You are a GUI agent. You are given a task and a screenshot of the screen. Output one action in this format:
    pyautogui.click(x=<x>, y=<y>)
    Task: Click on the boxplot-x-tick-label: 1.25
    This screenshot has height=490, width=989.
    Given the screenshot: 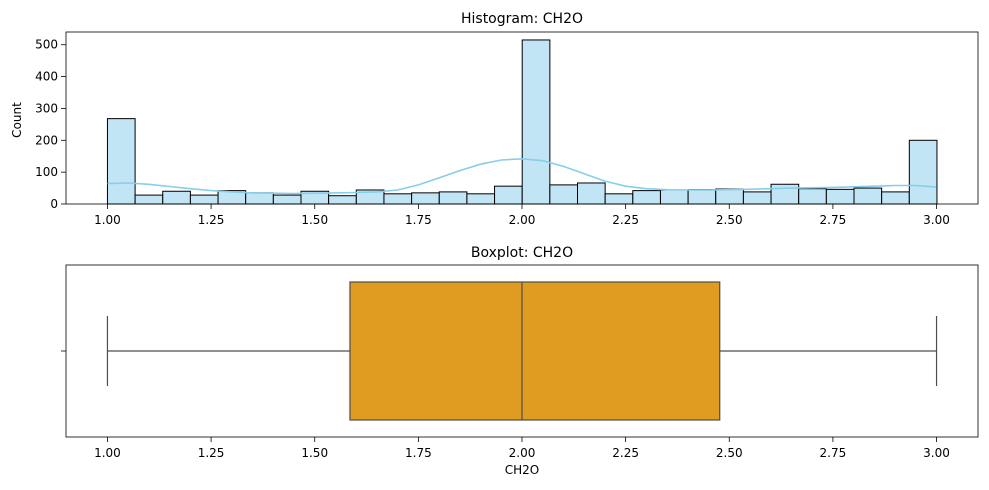 What is the action you would take?
    pyautogui.click(x=211, y=453)
    